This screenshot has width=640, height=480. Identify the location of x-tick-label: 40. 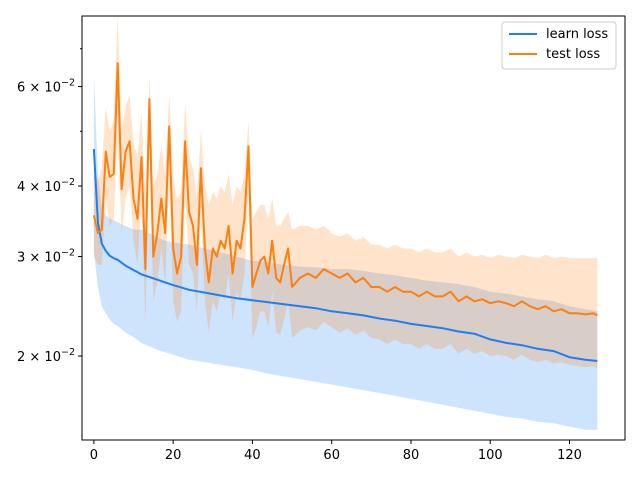
(252, 455).